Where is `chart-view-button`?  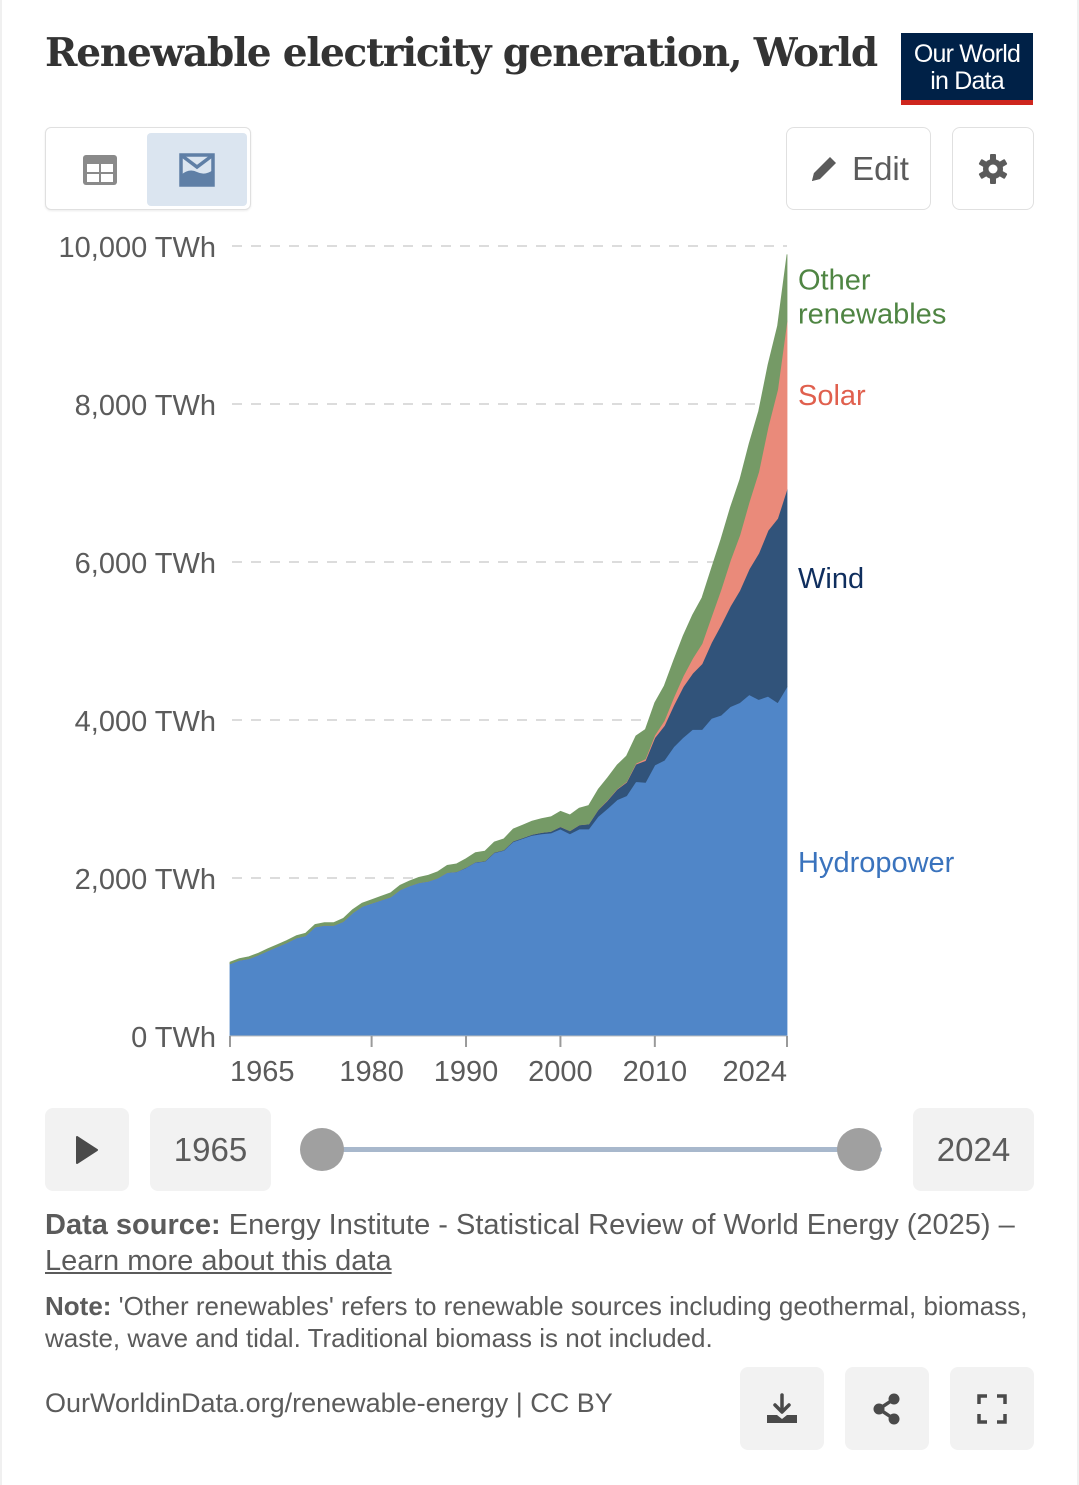
chart-view-button is located at coordinates (197, 169).